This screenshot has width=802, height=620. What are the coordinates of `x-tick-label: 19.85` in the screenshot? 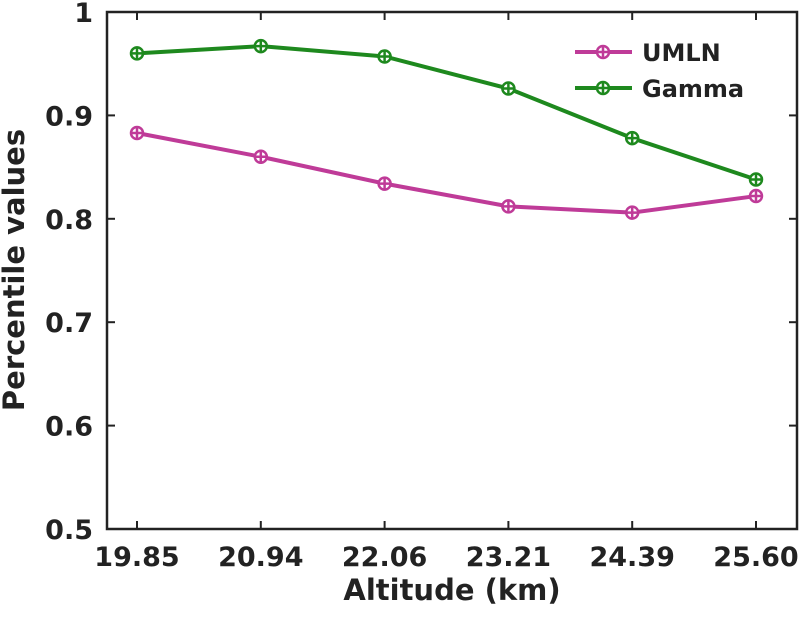 It's located at (136, 557).